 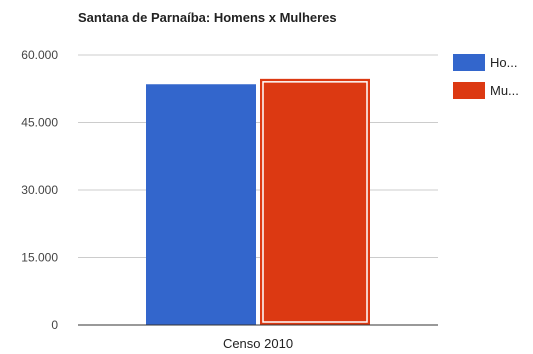 I want to click on y-tick-label: 45.000, so click(x=39, y=123).